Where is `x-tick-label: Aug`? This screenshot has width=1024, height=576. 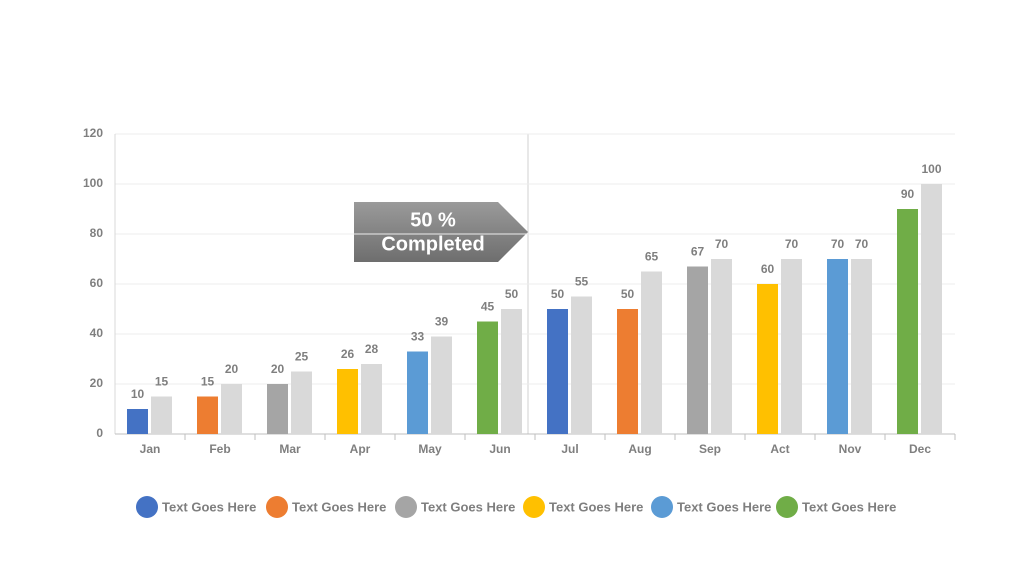 x-tick-label: Aug is located at coordinates (639, 449).